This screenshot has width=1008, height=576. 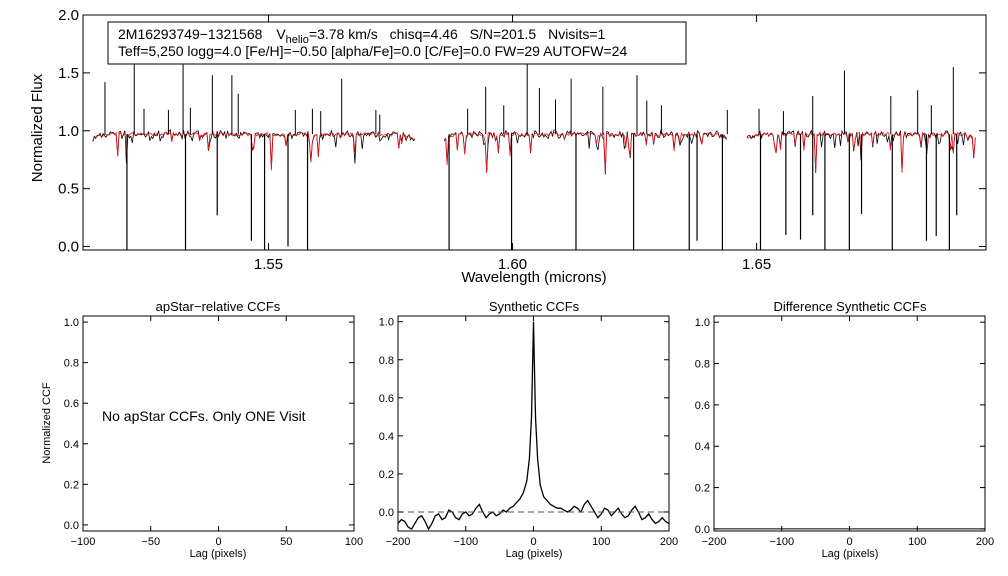 What do you see at coordinates (218, 554) in the screenshot?
I see `apstar-xlabel: Lag (pixels)` at bounding box center [218, 554].